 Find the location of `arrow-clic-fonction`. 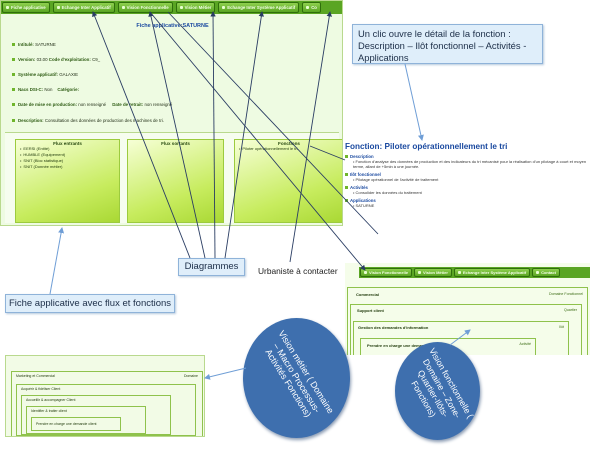

arrow-clic-fonction is located at coordinates (414, 102).